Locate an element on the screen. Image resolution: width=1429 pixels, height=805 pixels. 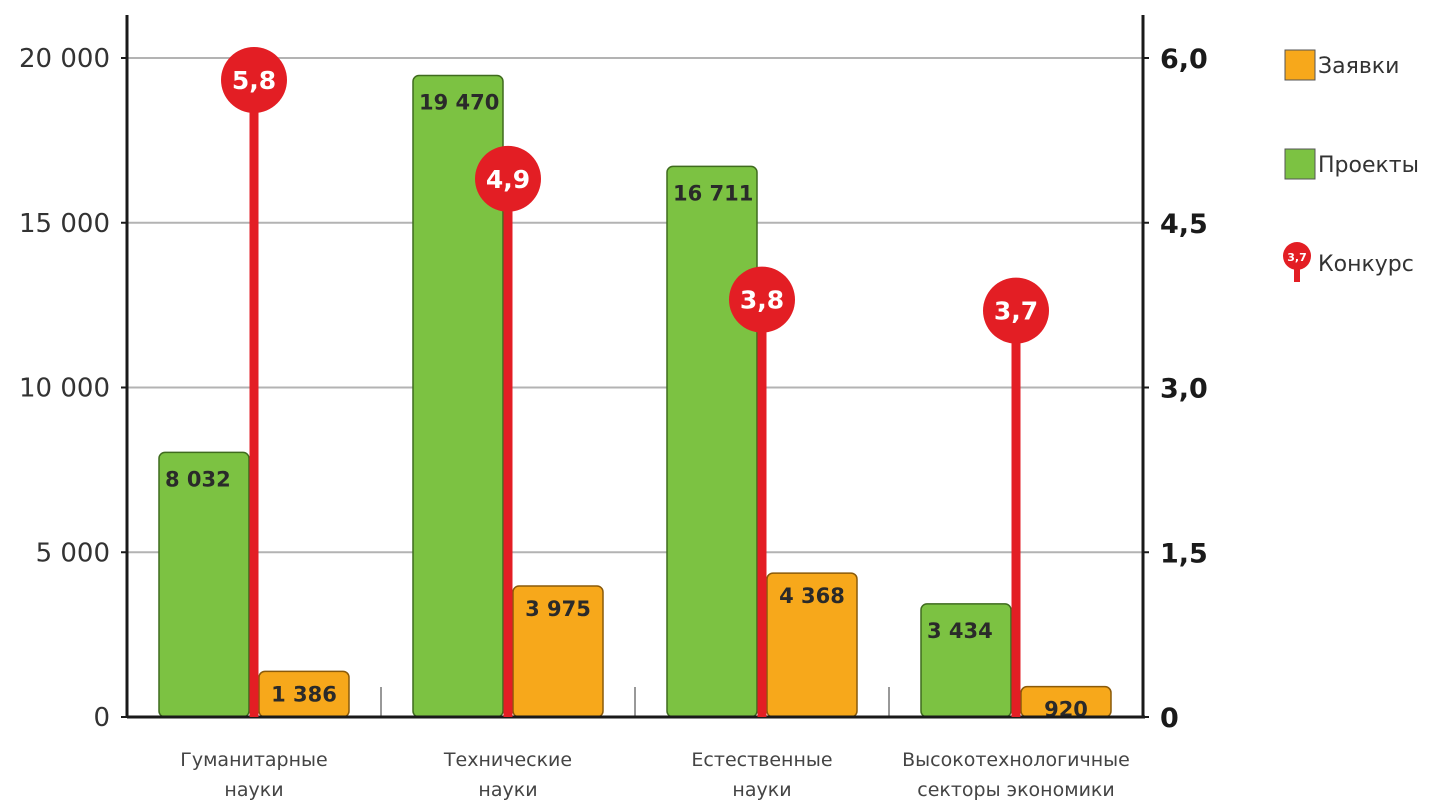
category-label: Естественные is located at coordinates (761, 760).